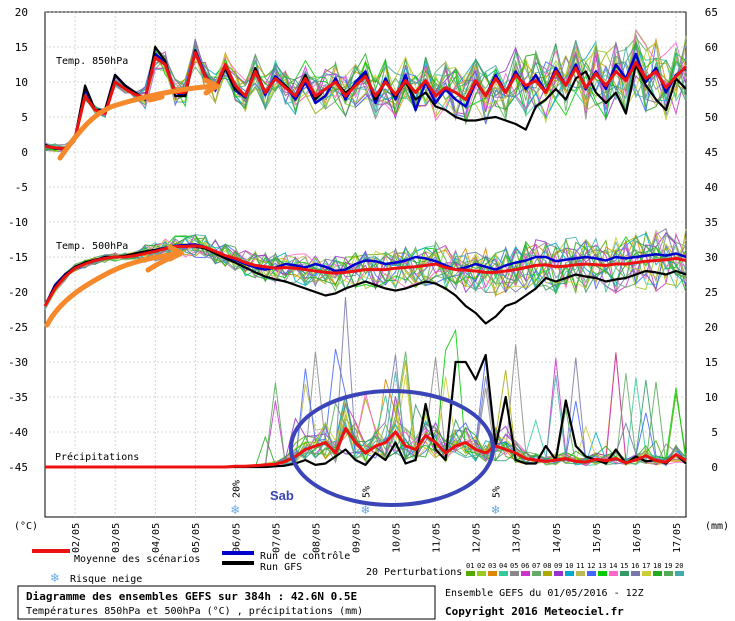  Describe the element at coordinates (18, 222) in the screenshot. I see `left-tick-label: -10` at that location.